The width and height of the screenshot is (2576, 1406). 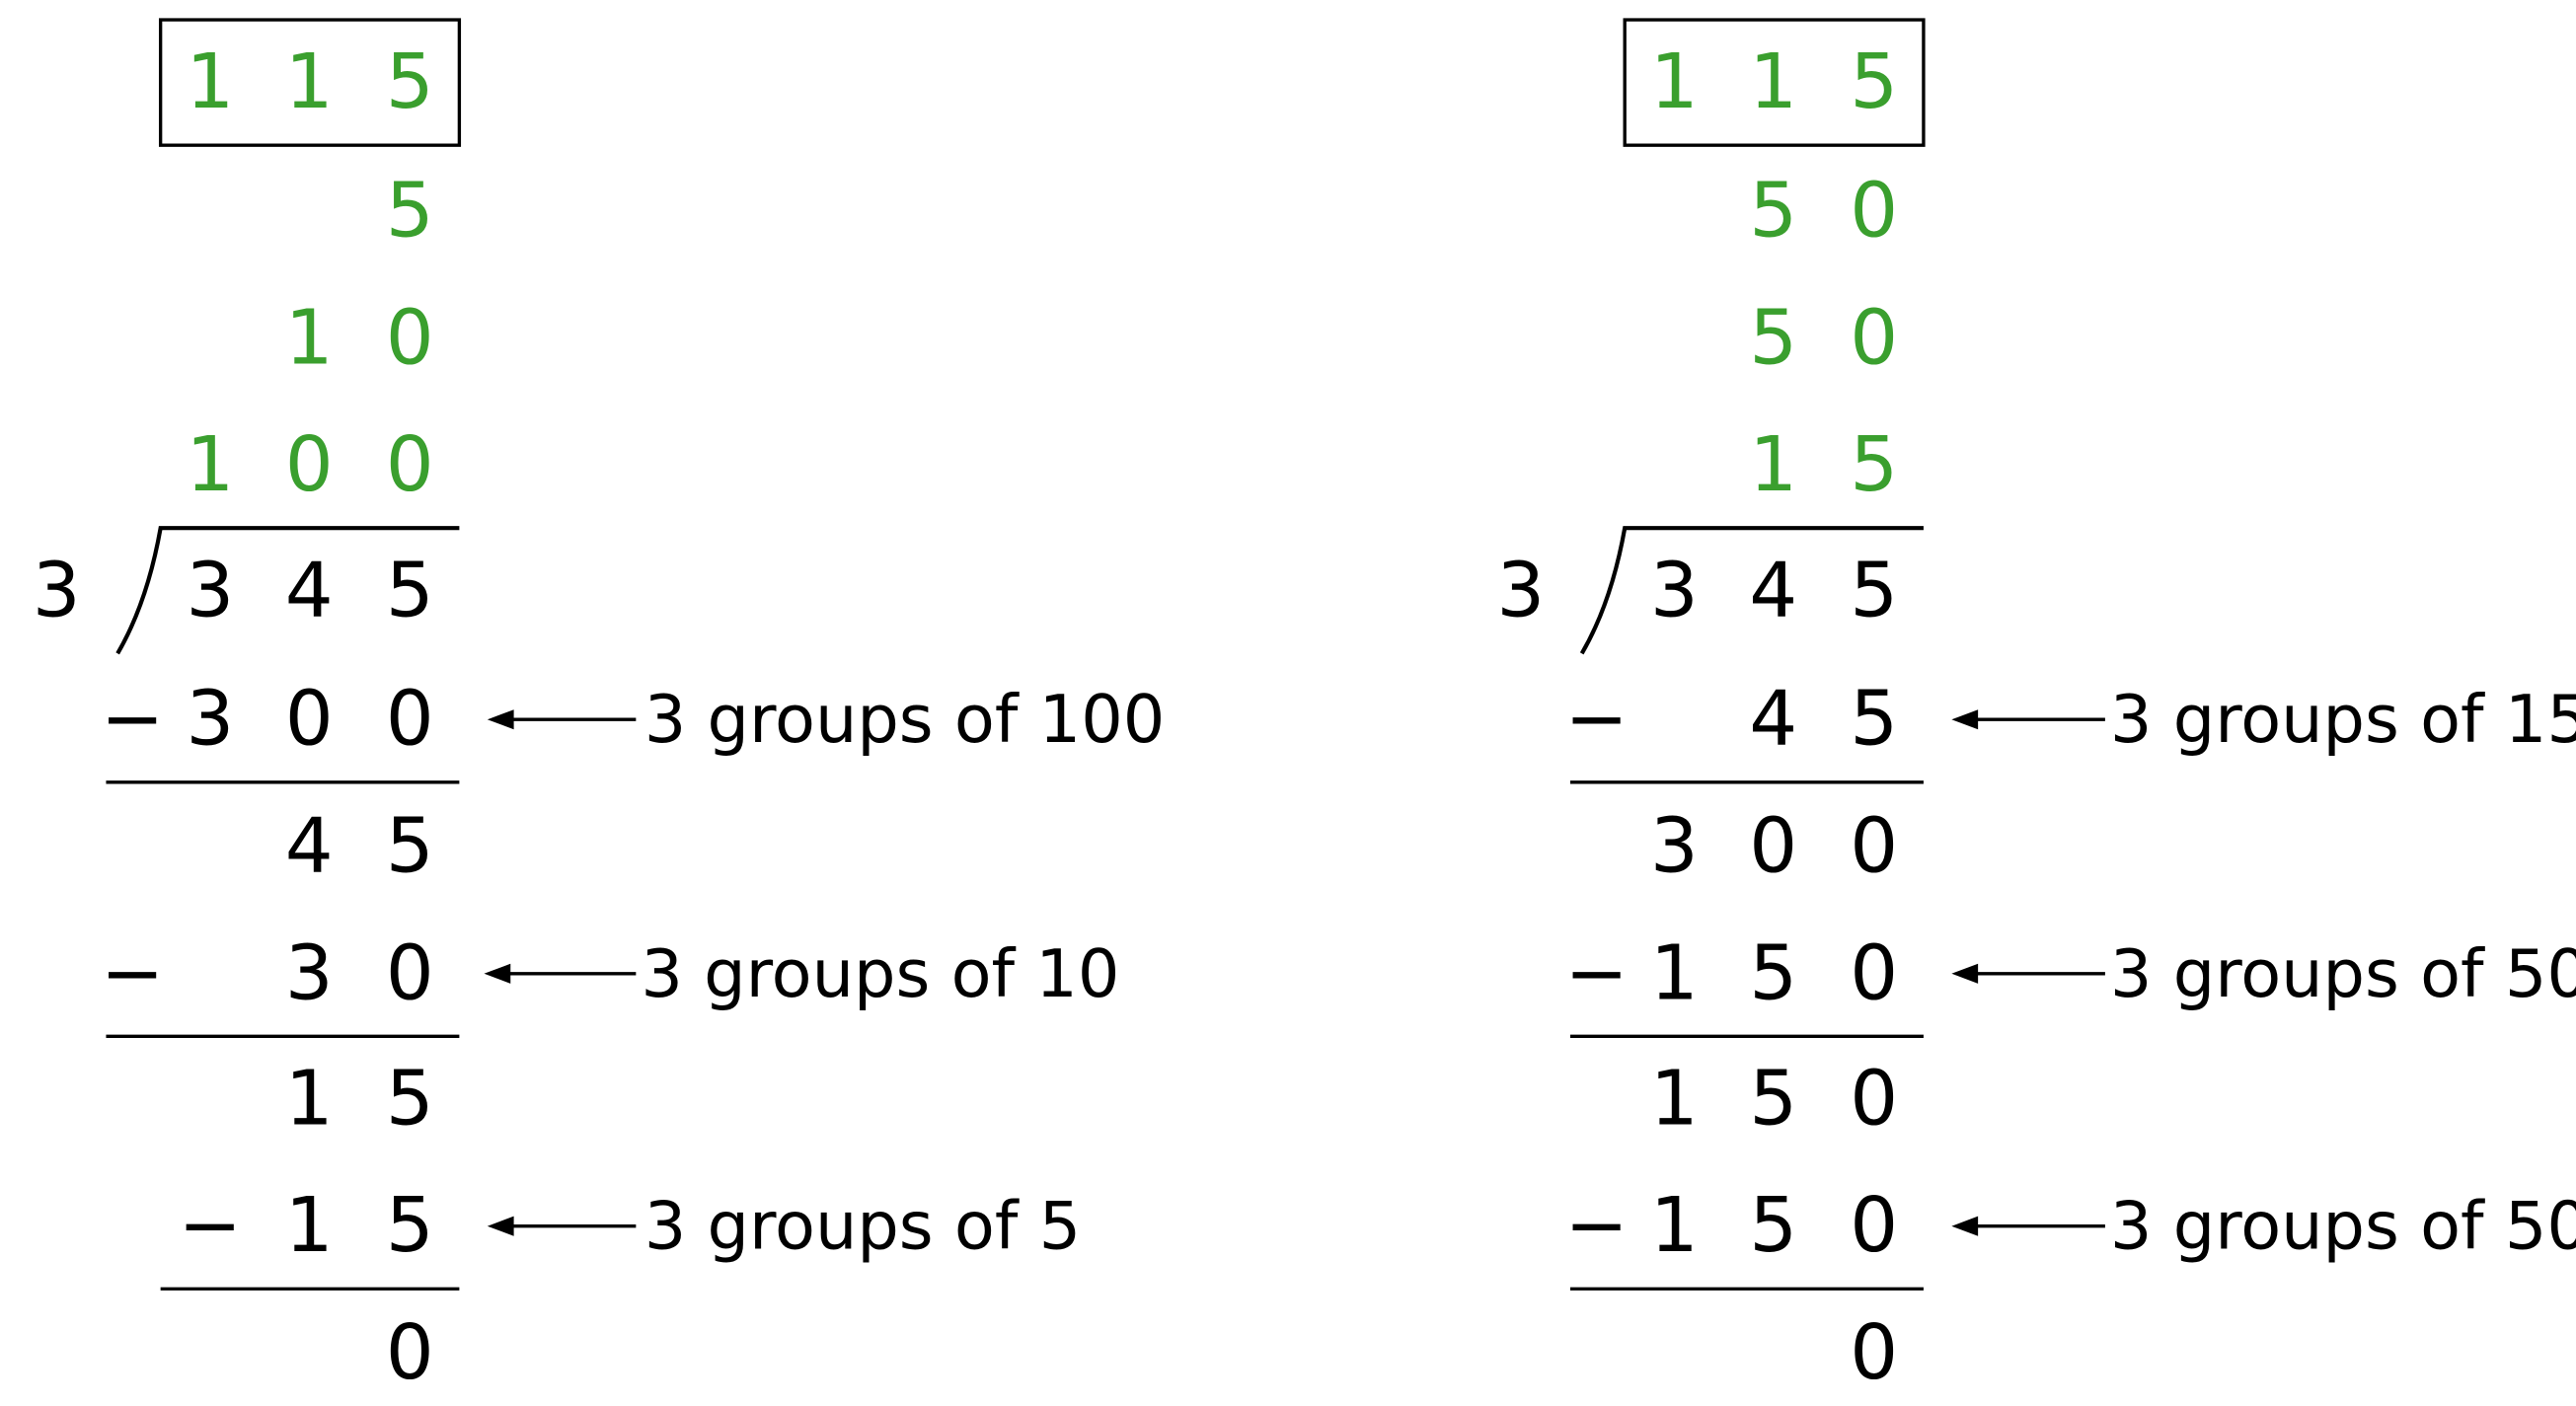 I want to click on step-label: 3 groups of 100, so click(x=905, y=720).